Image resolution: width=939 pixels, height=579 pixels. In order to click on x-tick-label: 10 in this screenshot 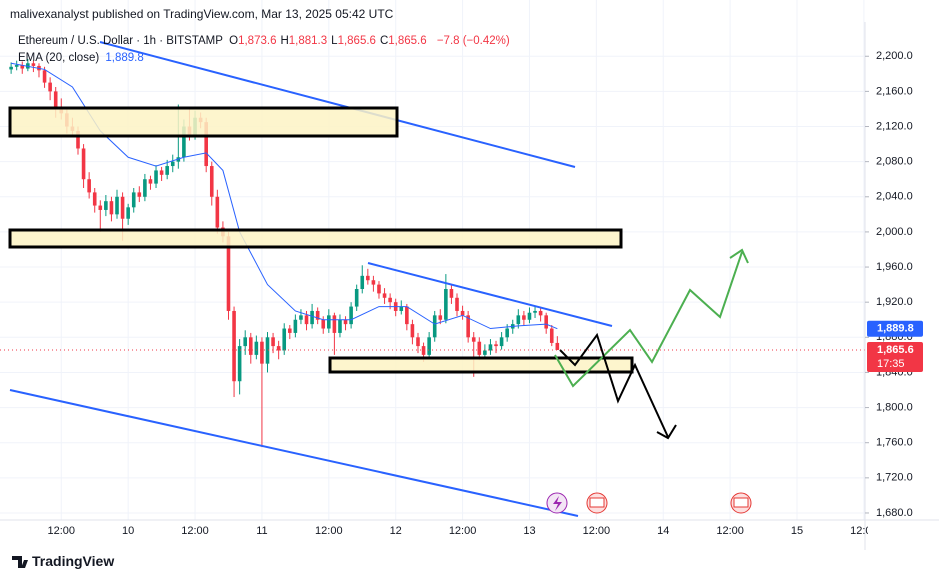, I will do `click(128, 531)`.